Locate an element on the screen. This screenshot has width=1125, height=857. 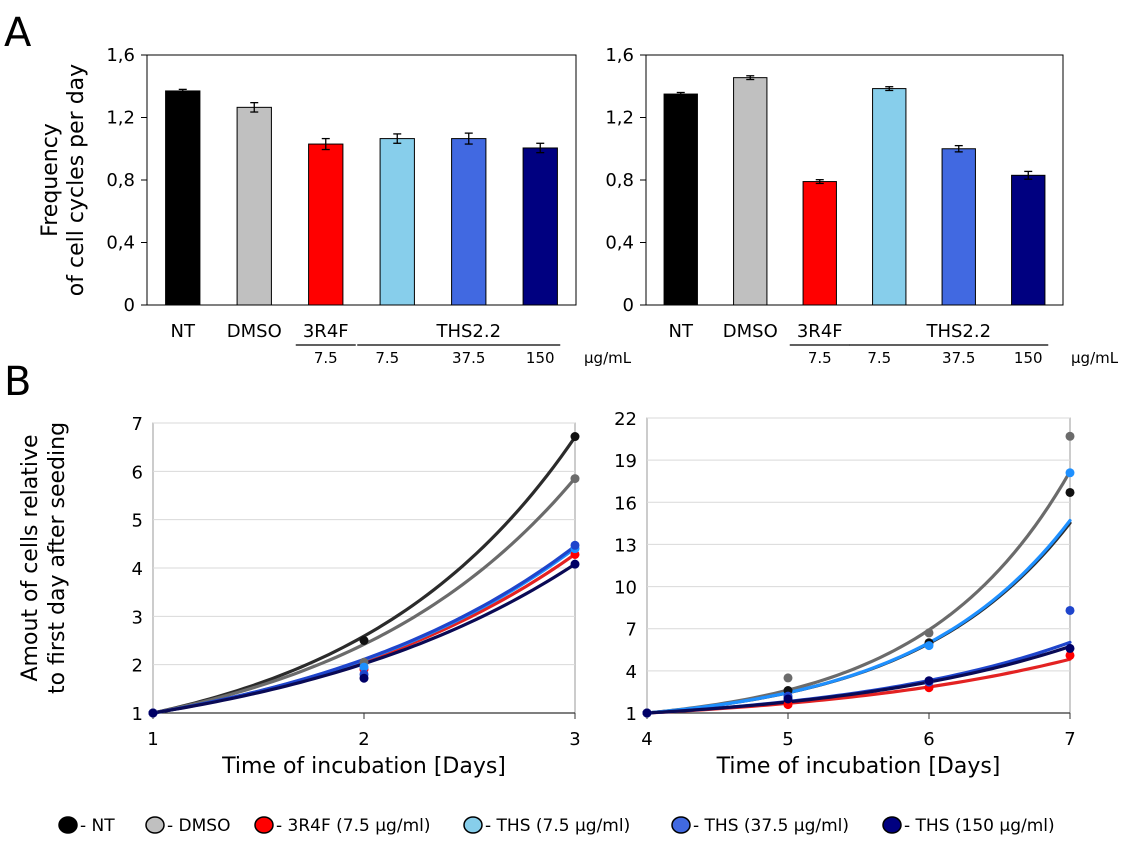
x-tick-label: 3 is located at coordinates (574, 739).